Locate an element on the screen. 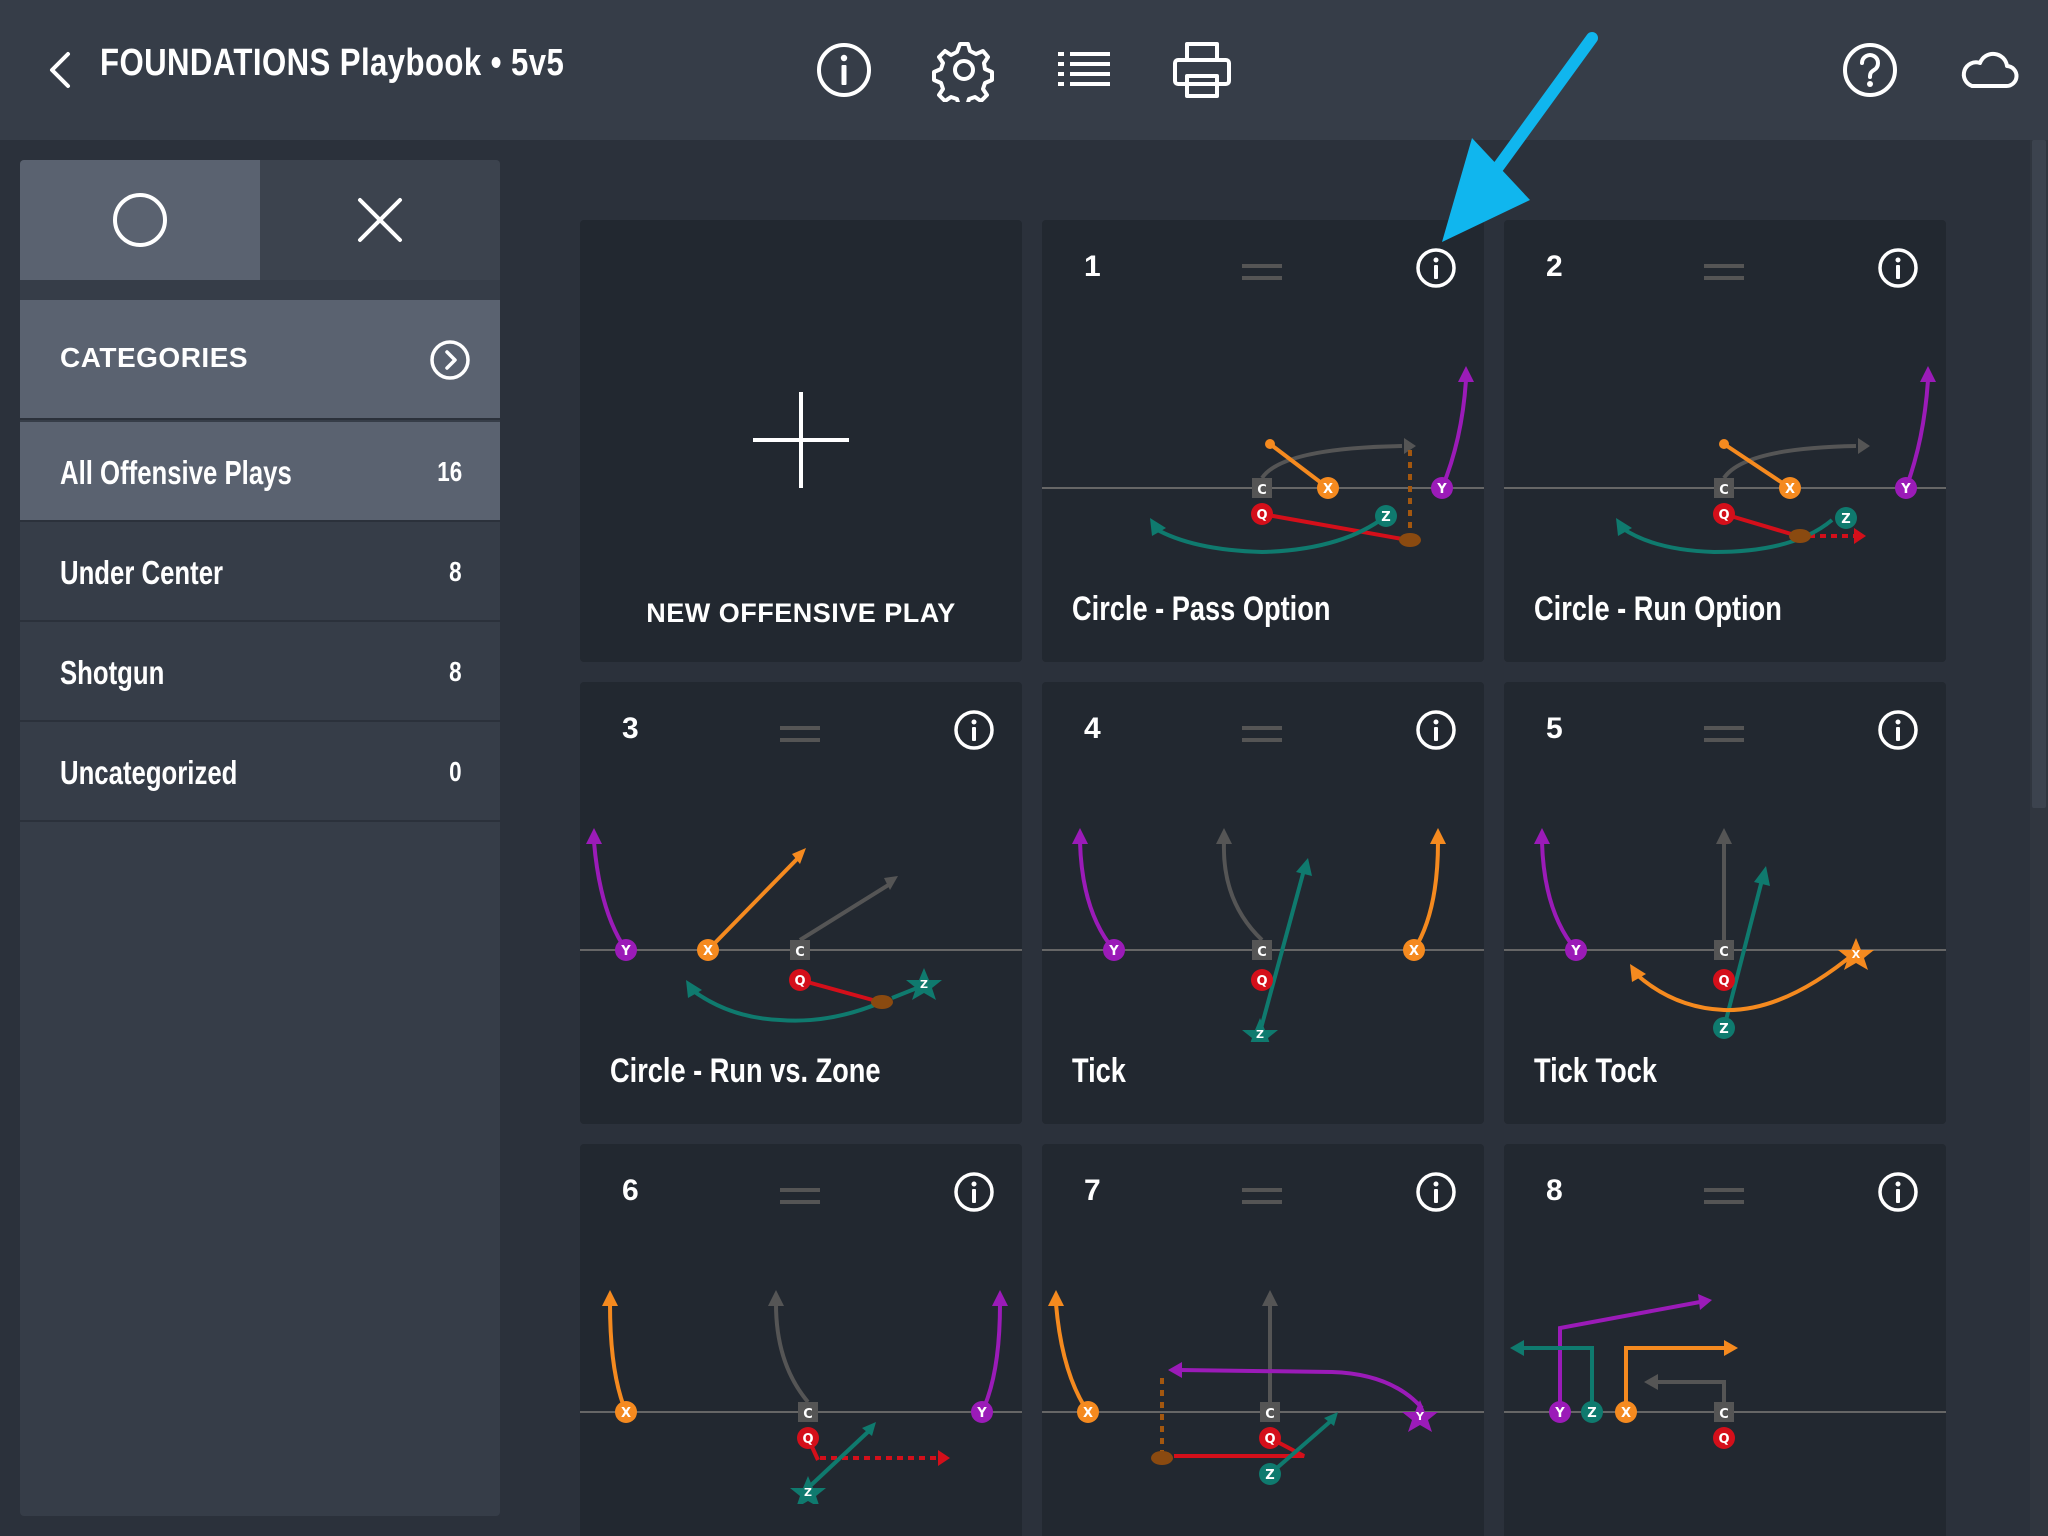  category-label: Uncategorized is located at coordinates (149, 772).